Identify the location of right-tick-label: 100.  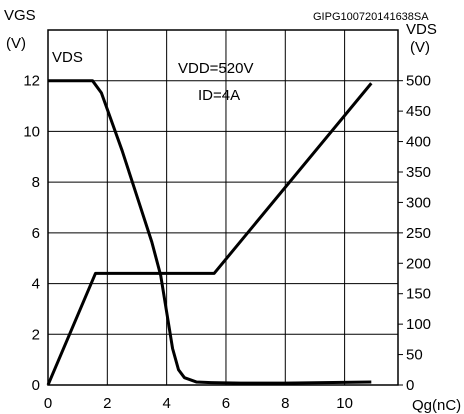
(418, 324).